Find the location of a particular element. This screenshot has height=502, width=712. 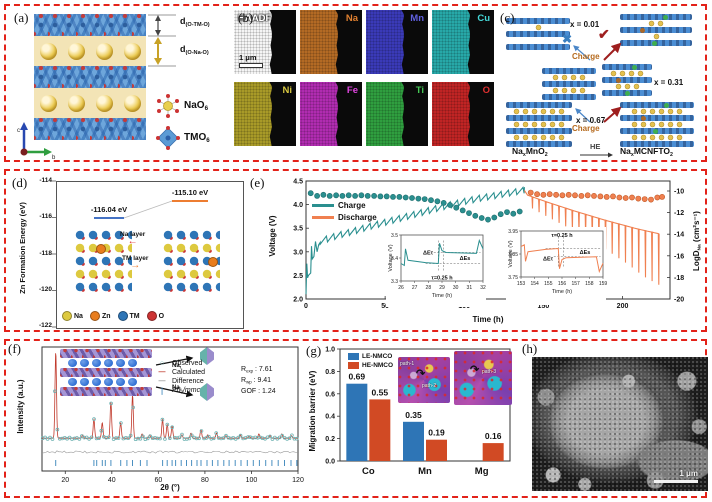

naf-octahedron-icon is located at coordinates (207, 356).